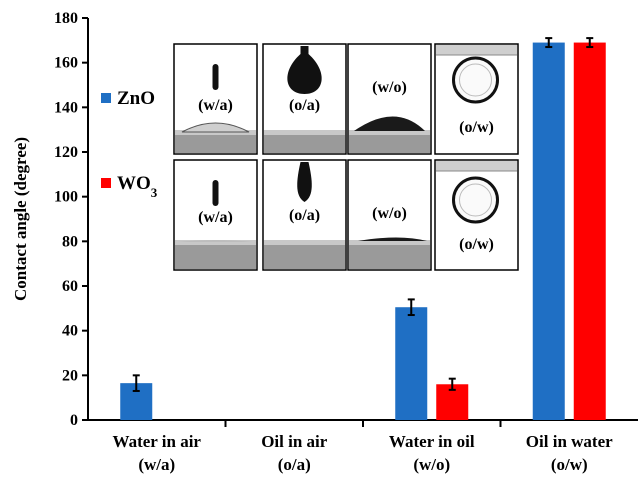 The height and width of the screenshot is (479, 638). What do you see at coordinates (66, 107) in the screenshot?
I see `y-tick-label: 140` at bounding box center [66, 107].